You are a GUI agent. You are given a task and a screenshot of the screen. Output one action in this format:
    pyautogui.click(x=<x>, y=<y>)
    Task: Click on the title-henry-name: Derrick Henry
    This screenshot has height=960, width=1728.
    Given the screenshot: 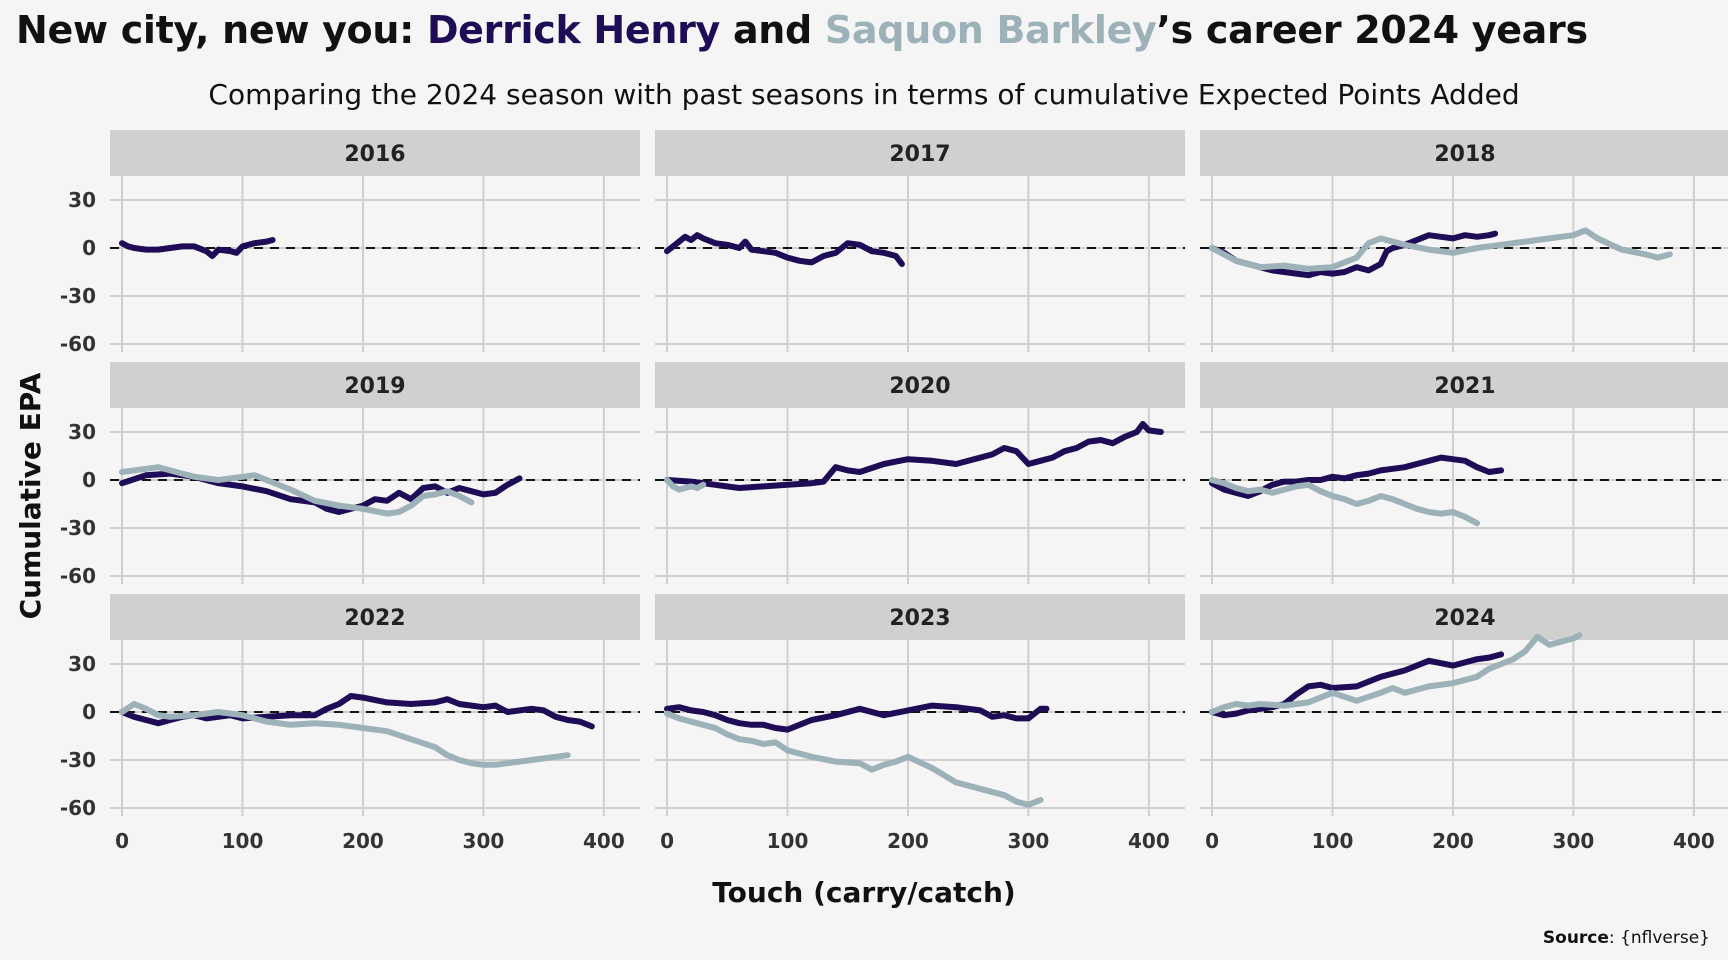 What is the action you would take?
    pyautogui.click(x=573, y=30)
    